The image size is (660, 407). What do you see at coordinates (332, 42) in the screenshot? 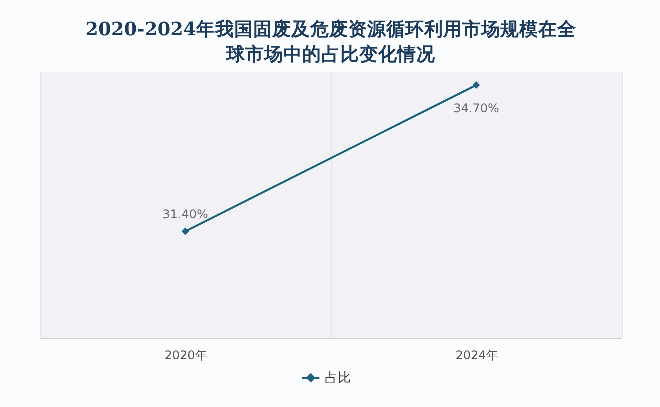
I see `chart-title: 2020-2024年我国固废及危废资源循环利用市场规模在全球市场中的占比变化情况` at bounding box center [332, 42].